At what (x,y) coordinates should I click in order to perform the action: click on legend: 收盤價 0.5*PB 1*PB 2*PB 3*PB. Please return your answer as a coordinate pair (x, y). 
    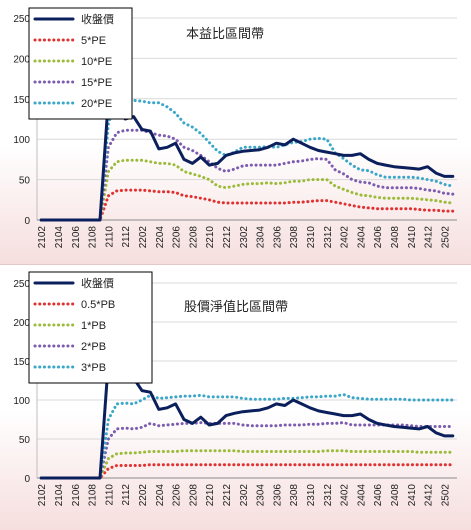
    Looking at the image, I should click on (90, 327).